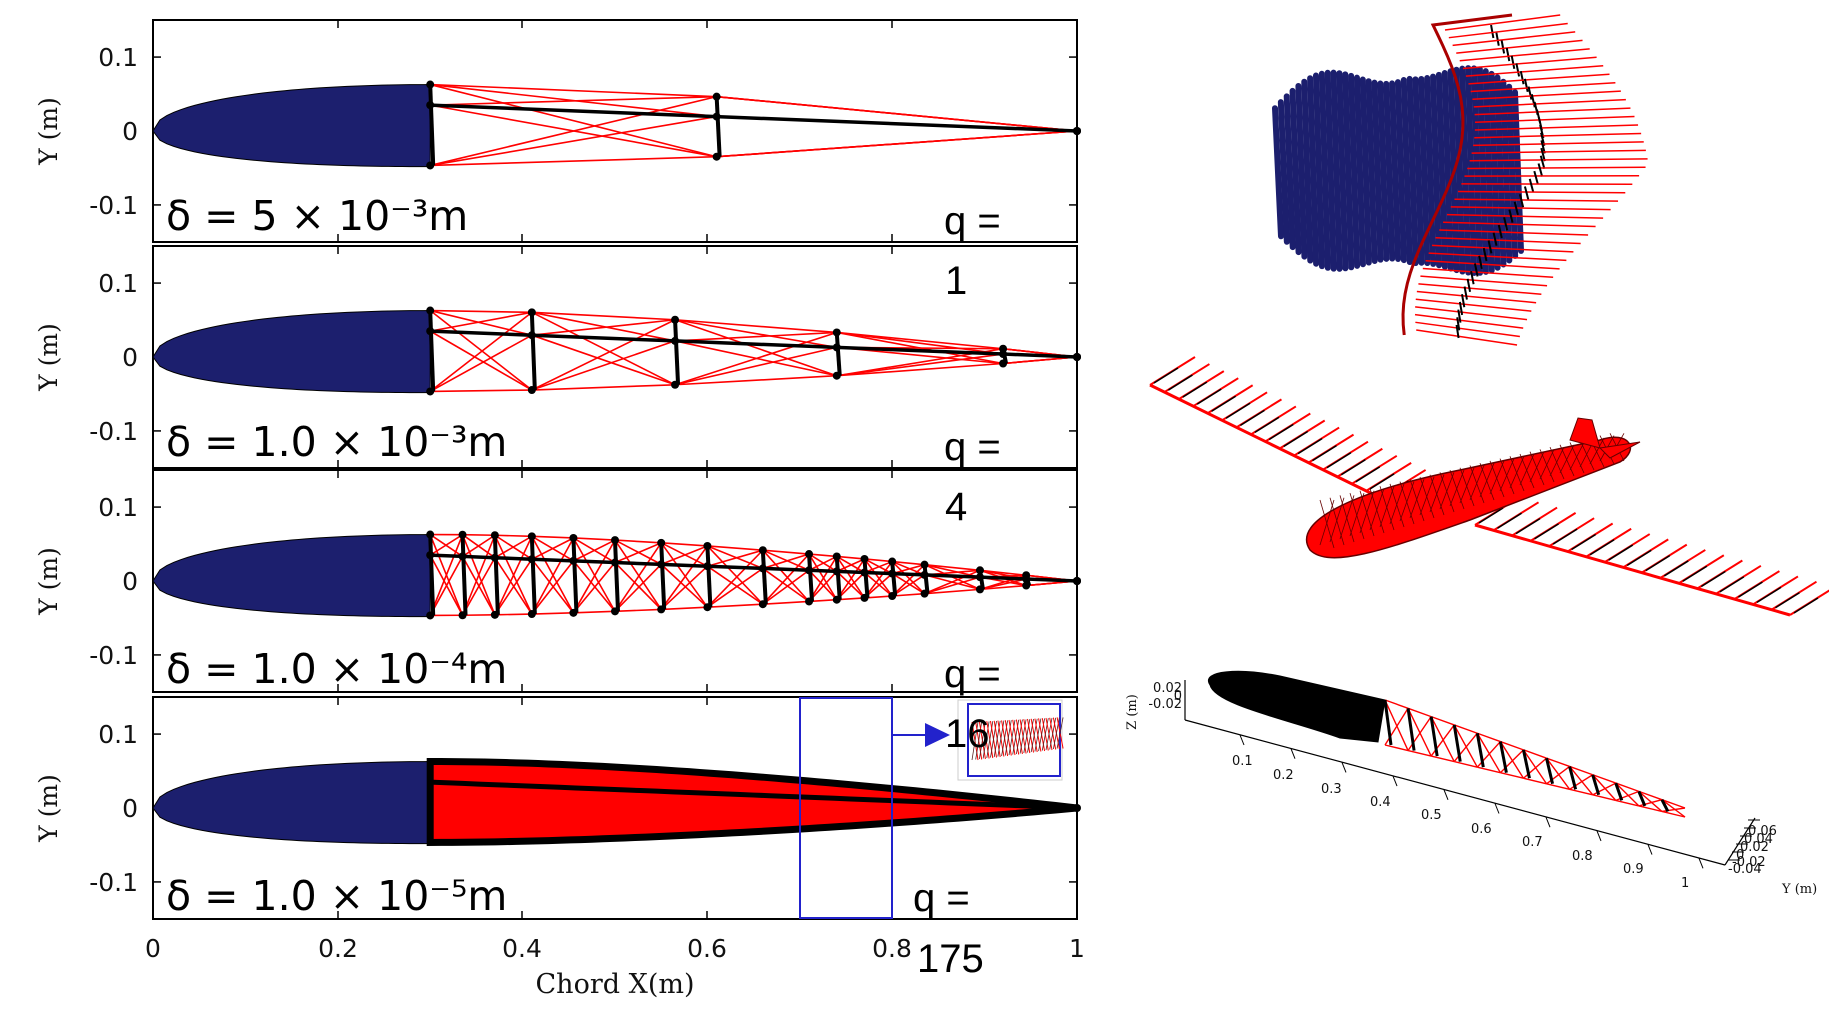  Describe the element at coordinates (1685, 883) in the screenshot. I see `x-tick-3d: 1` at that location.